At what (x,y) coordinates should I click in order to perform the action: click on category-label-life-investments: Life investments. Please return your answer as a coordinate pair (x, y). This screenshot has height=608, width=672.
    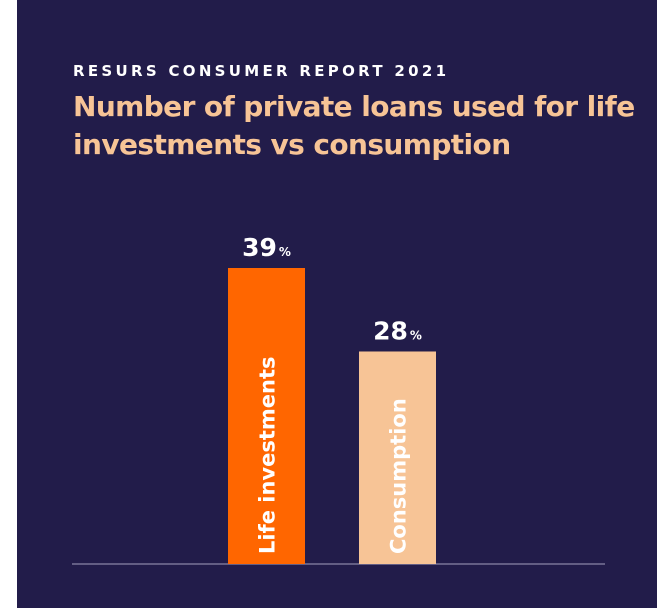
    Looking at the image, I should click on (268, 455).